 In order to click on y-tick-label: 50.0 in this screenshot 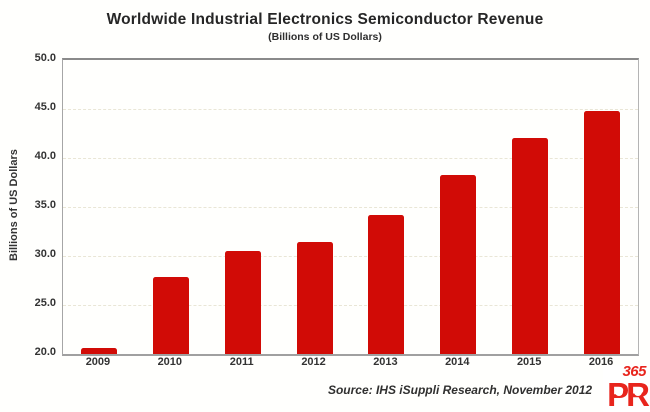, I will do `click(45, 58)`.